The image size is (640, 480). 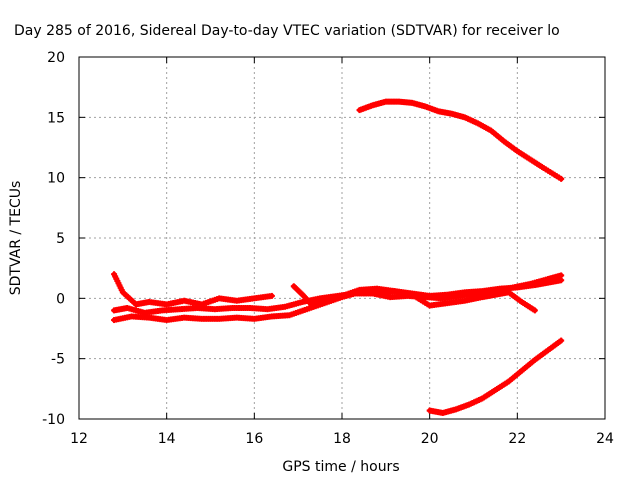 What do you see at coordinates (56, 179) in the screenshot?
I see `y-tick-label: 10` at bounding box center [56, 179].